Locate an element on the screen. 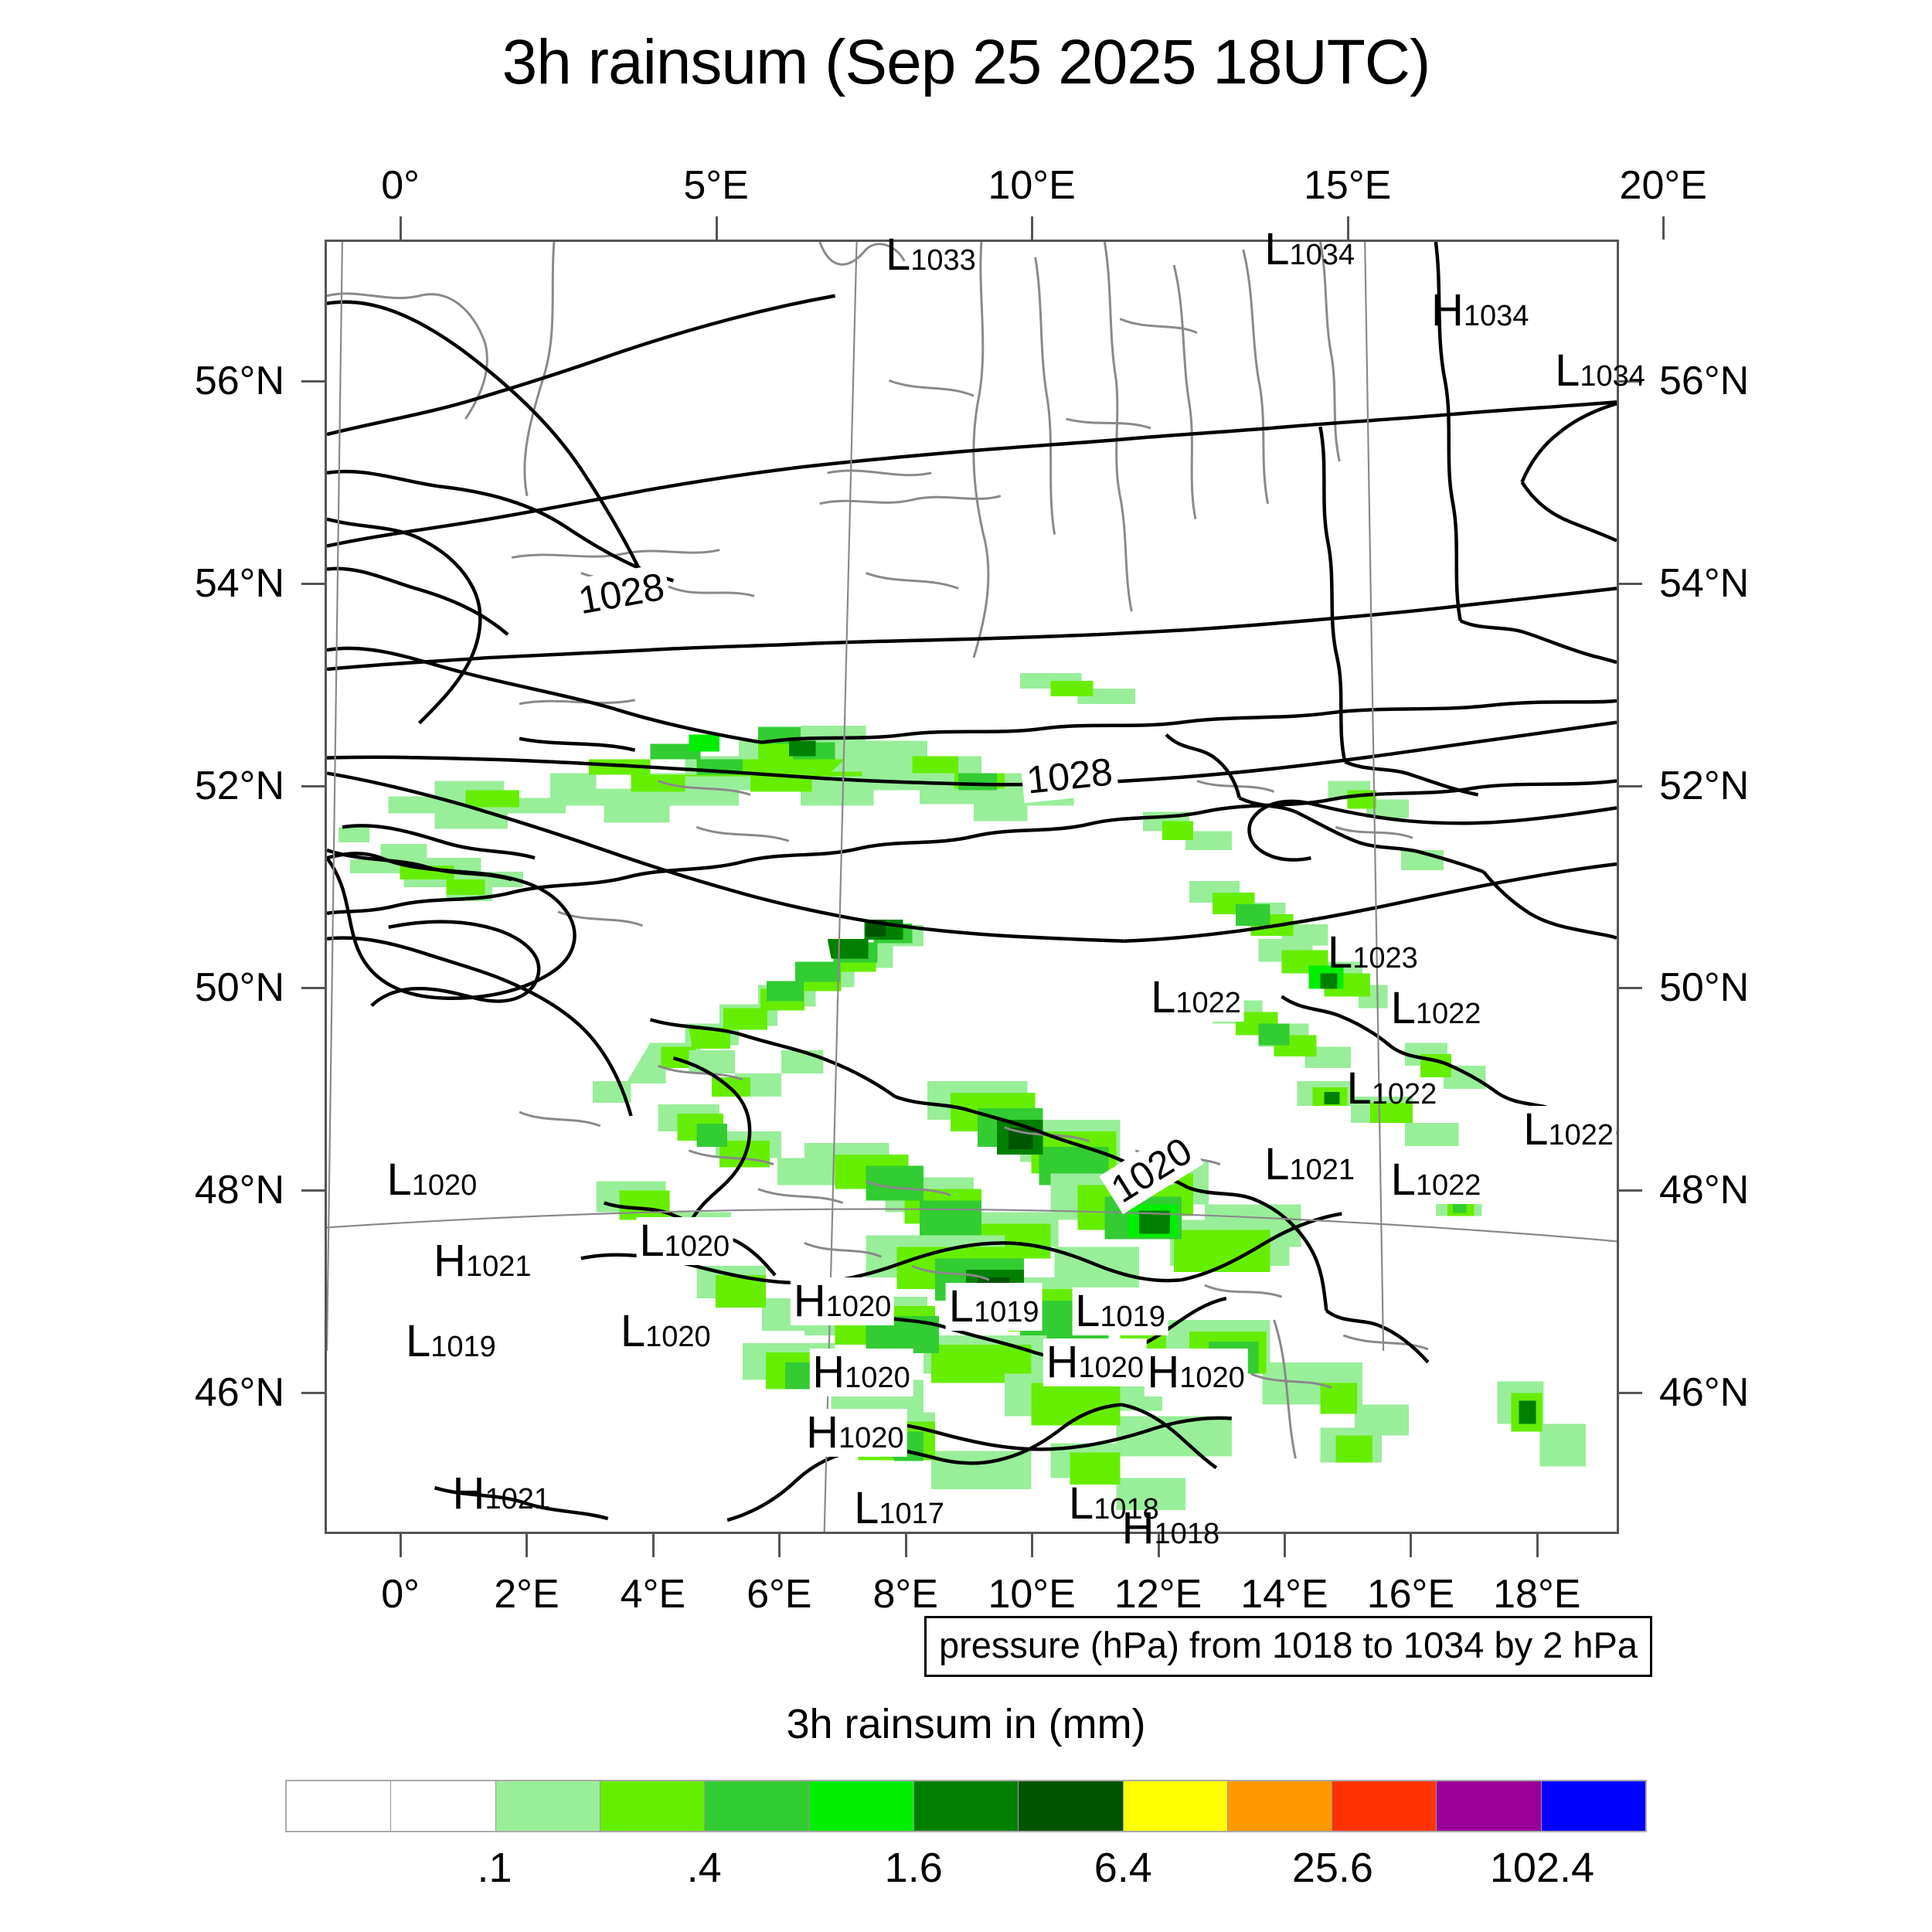 The height and width of the screenshot is (1932, 1932). high-pressure-label: H1034 is located at coordinates (1480, 310).